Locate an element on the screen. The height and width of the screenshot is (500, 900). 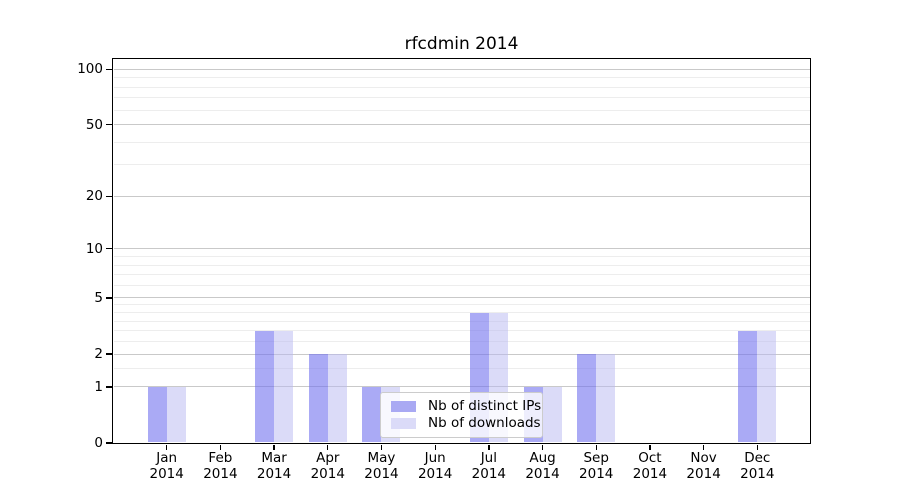
x-axis-tick-label: Jun 2014 is located at coordinates (435, 466).